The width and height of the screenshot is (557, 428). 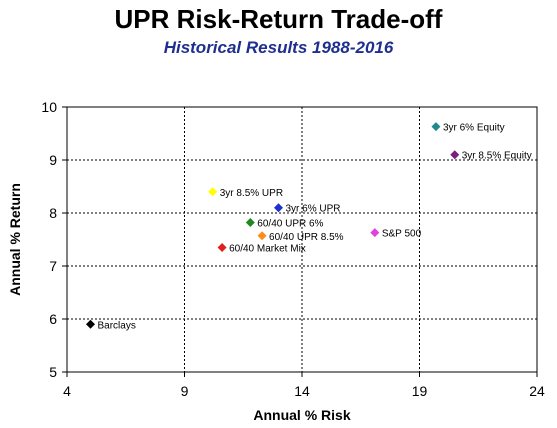 What do you see at coordinates (53, 266) in the screenshot?
I see `y-tick-label: 7` at bounding box center [53, 266].